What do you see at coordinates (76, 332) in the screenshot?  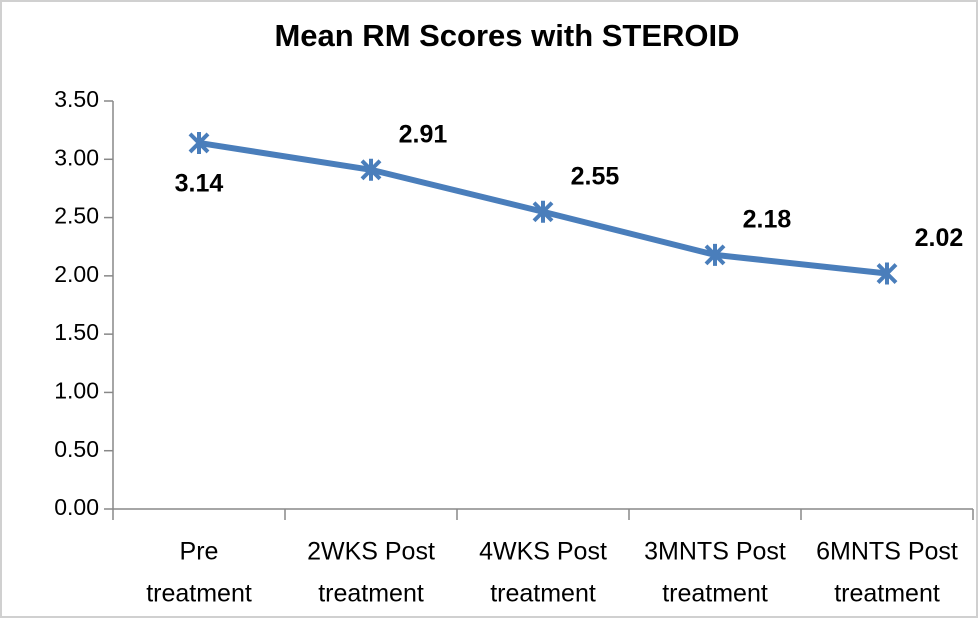 I see `y-tick-label: 1.50` at bounding box center [76, 332].